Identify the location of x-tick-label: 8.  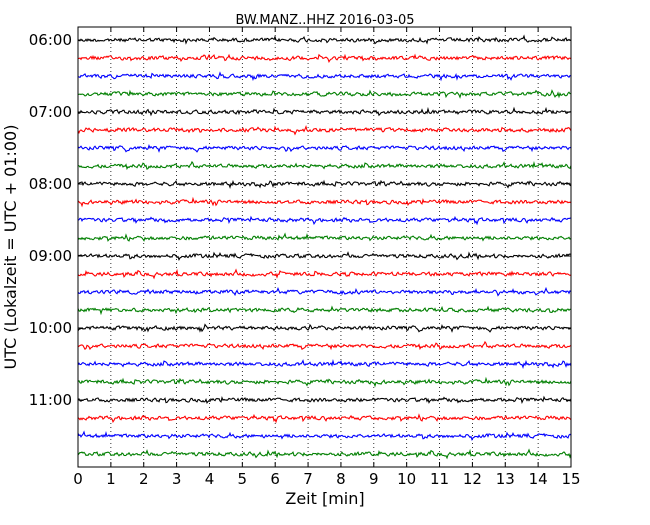
(341, 479).